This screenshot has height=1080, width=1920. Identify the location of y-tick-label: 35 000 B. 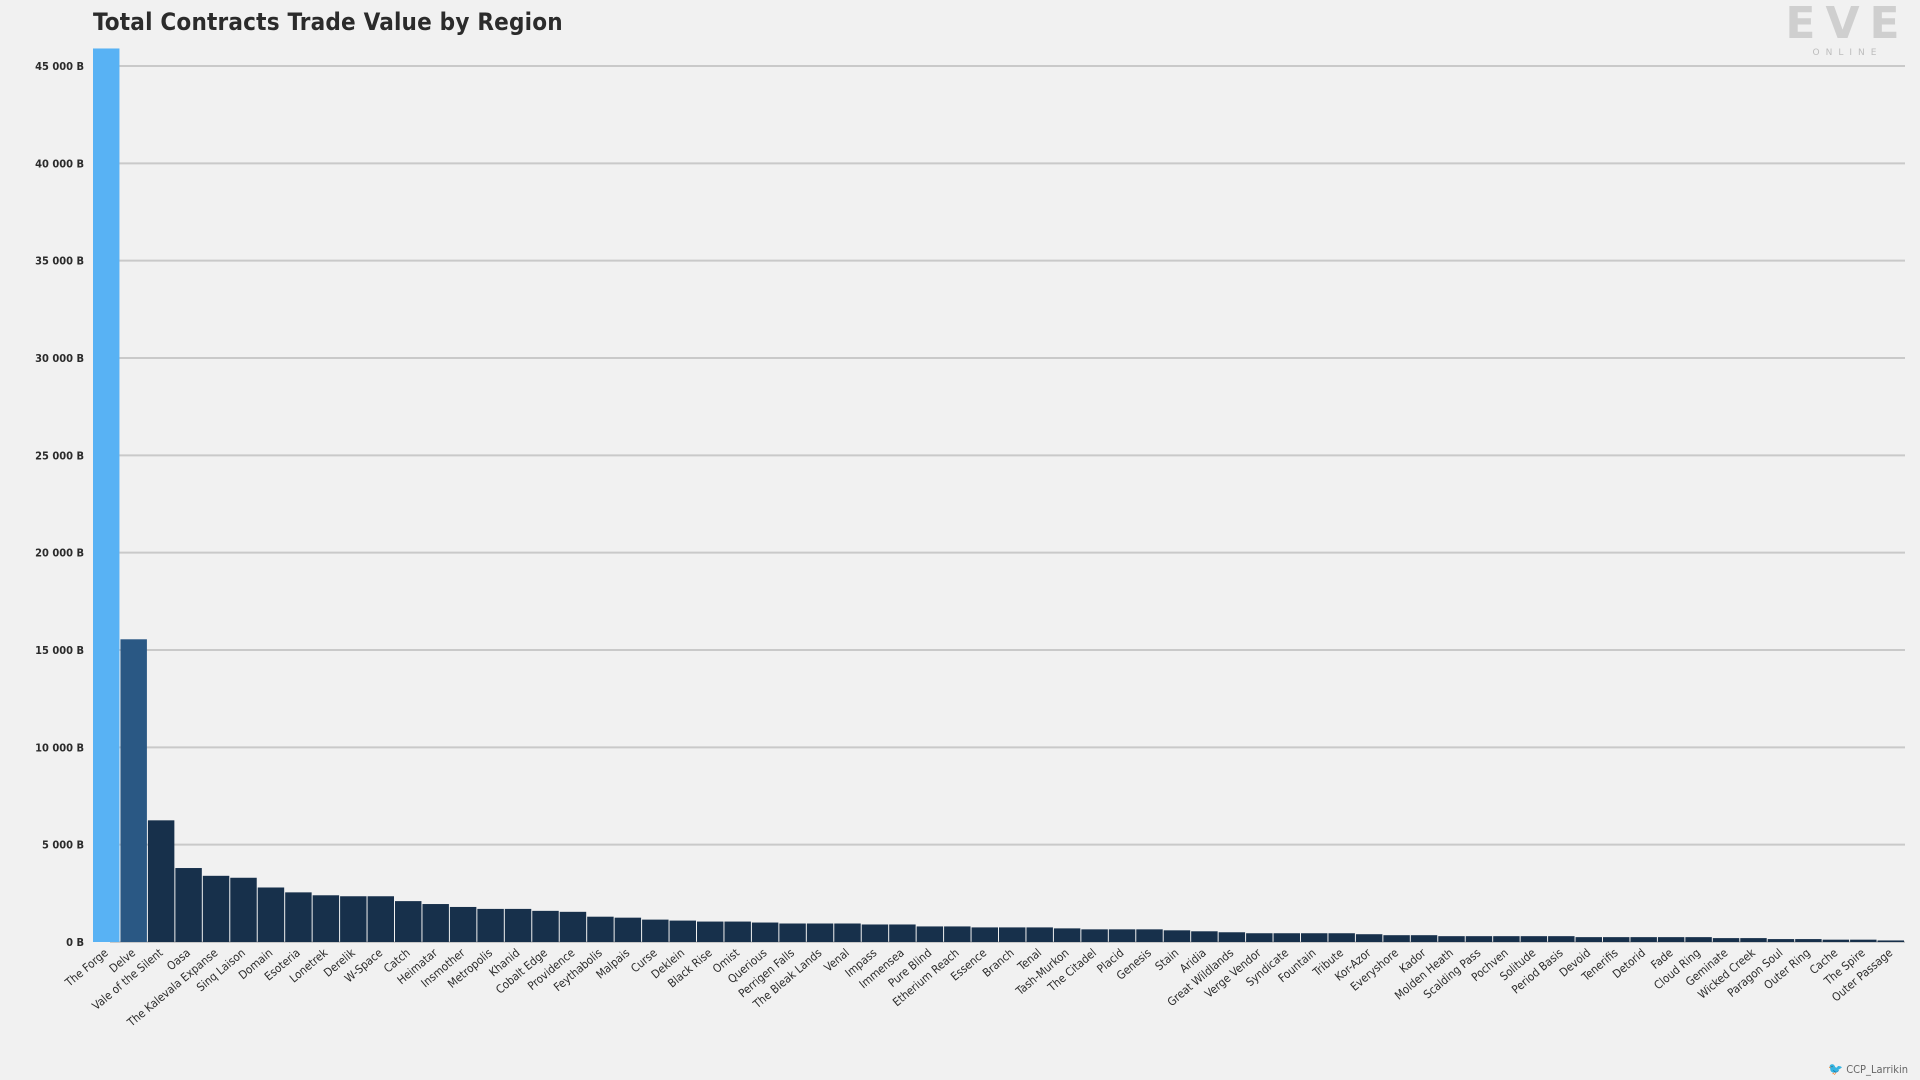
(59, 261).